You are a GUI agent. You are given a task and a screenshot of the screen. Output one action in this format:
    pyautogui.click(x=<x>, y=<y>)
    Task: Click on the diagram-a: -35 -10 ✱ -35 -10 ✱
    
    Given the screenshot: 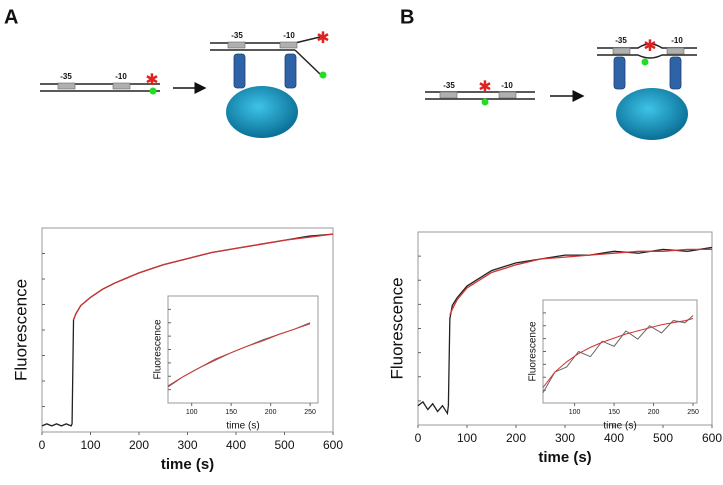 What is the action you would take?
    pyautogui.click(x=185, y=84)
    